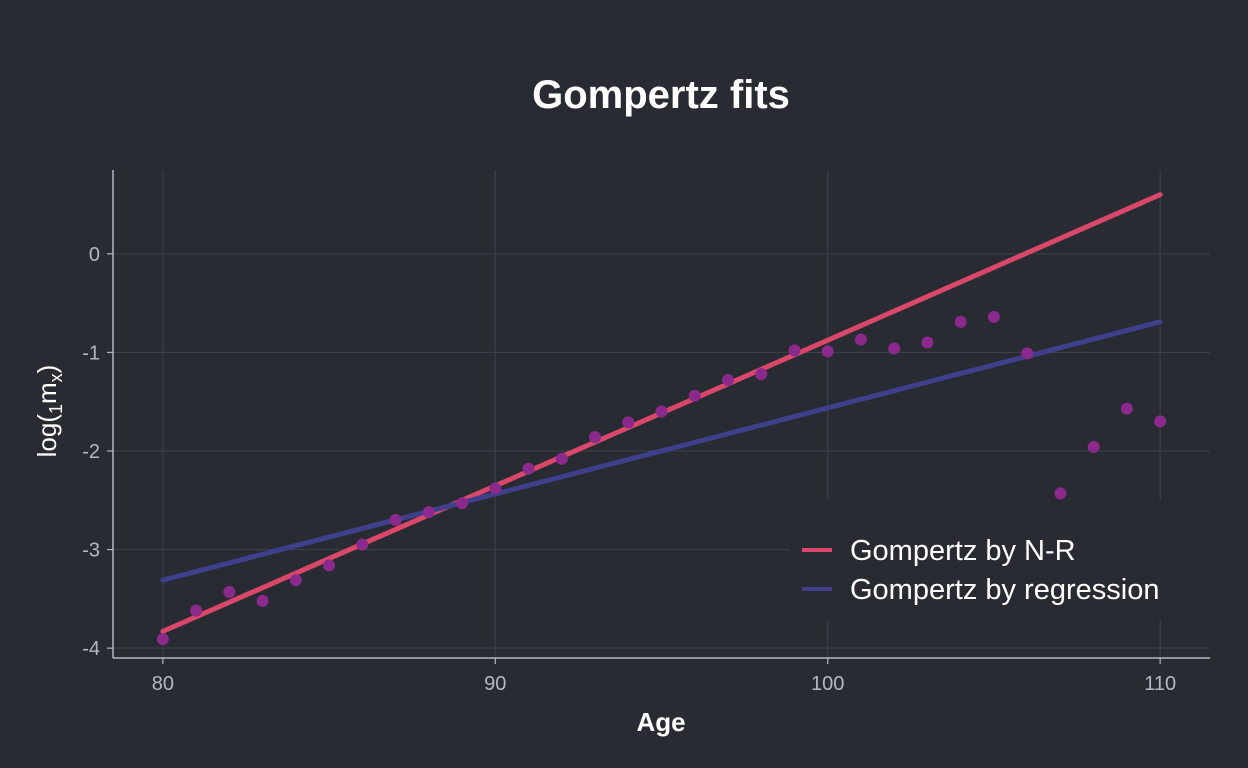 This screenshot has height=768, width=1248. What do you see at coordinates (91, 649) in the screenshot?
I see `y-tick-label: -4` at bounding box center [91, 649].